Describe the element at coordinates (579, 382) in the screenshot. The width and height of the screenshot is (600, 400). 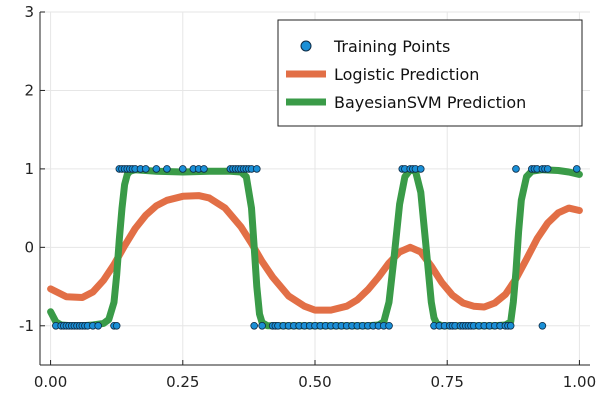
I see `x-tick-label: 1.00` at that location.